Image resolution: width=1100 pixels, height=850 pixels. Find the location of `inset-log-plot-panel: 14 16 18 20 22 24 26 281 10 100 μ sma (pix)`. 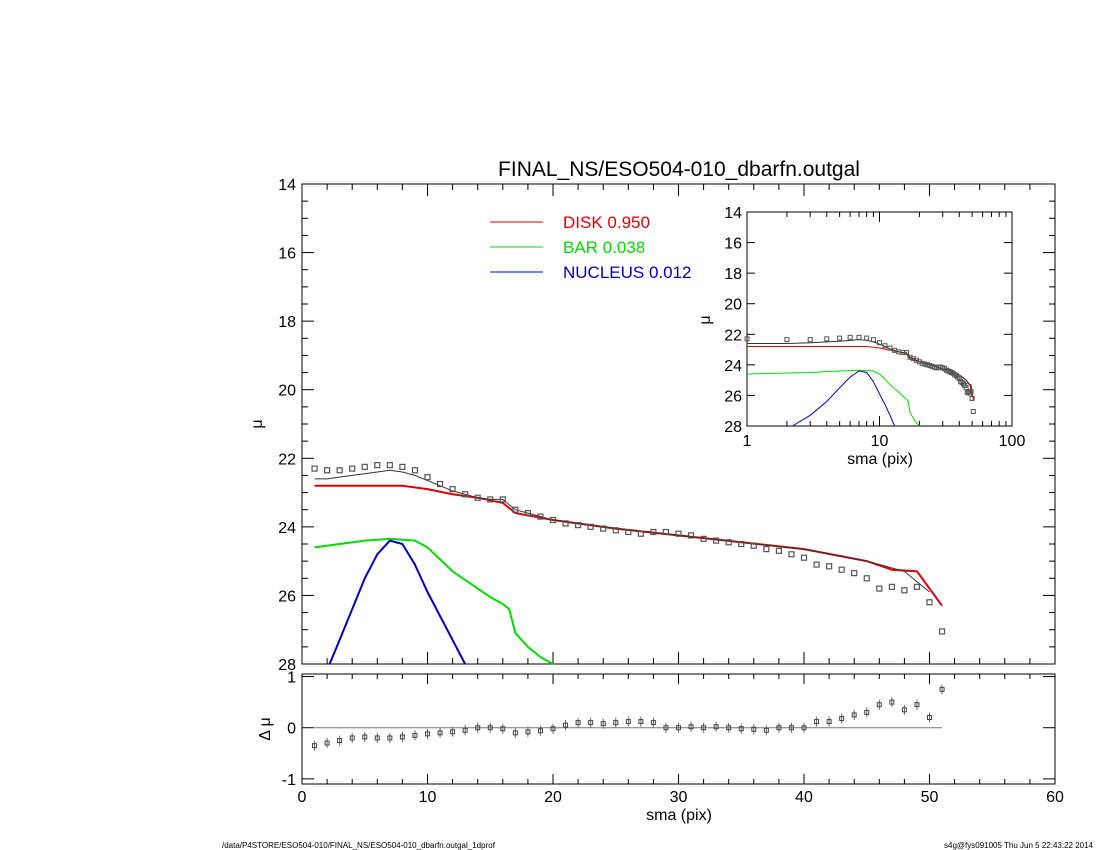

inset-log-plot-panel: 14 16 18 20 22 24 26 281 10 100 μ sma (pix) is located at coordinates (861, 336).